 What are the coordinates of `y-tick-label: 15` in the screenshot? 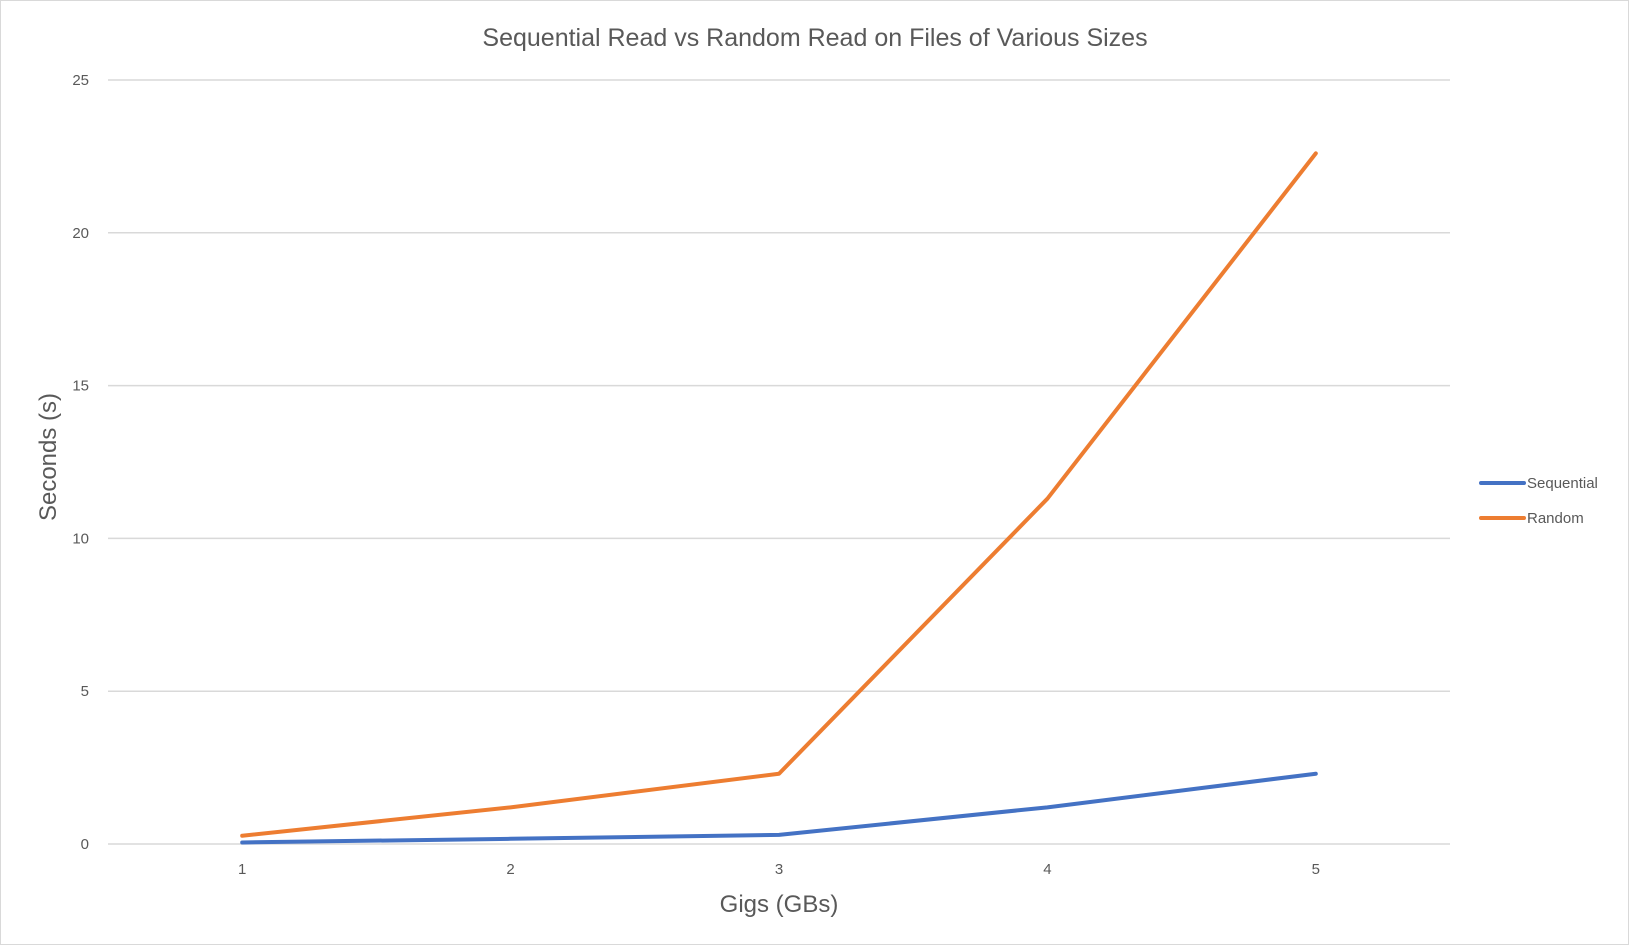 It's located at (80, 386).